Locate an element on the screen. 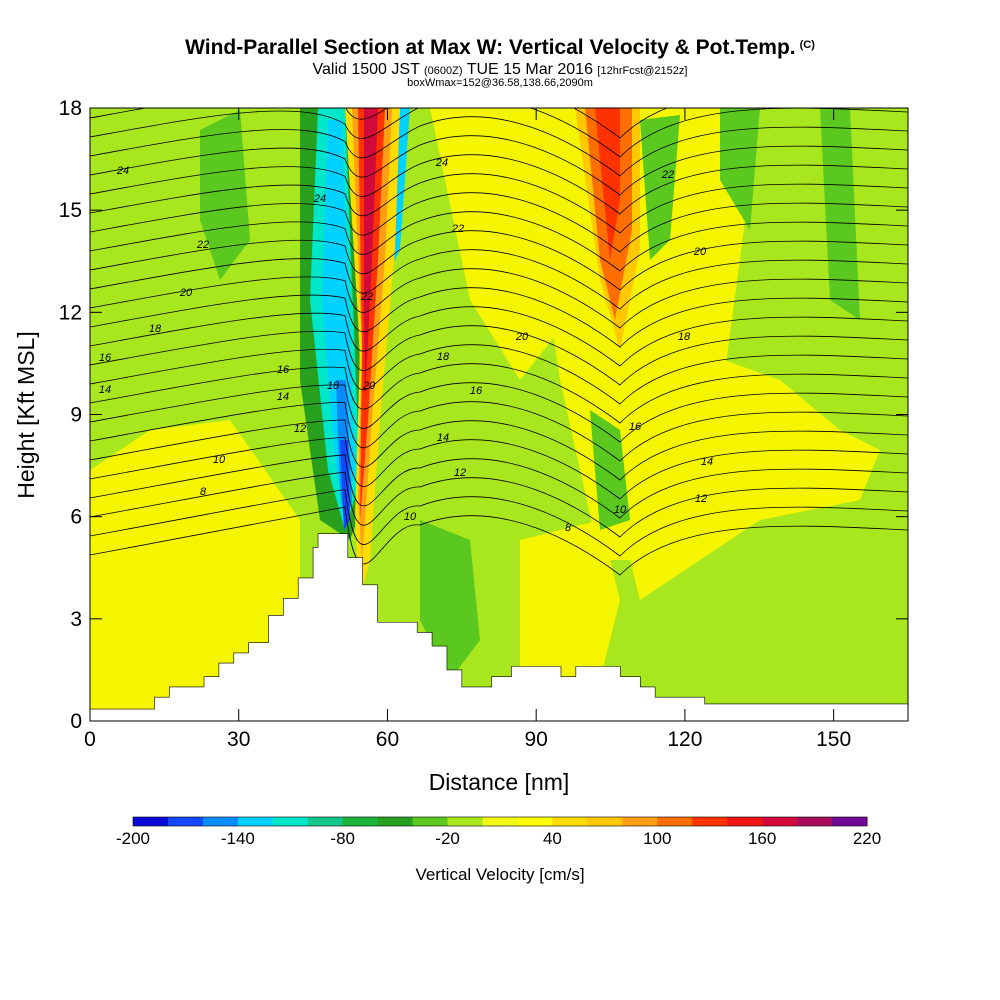 This screenshot has height=1000, width=1000. x-tick-label-150: 150 is located at coordinates (833, 739).